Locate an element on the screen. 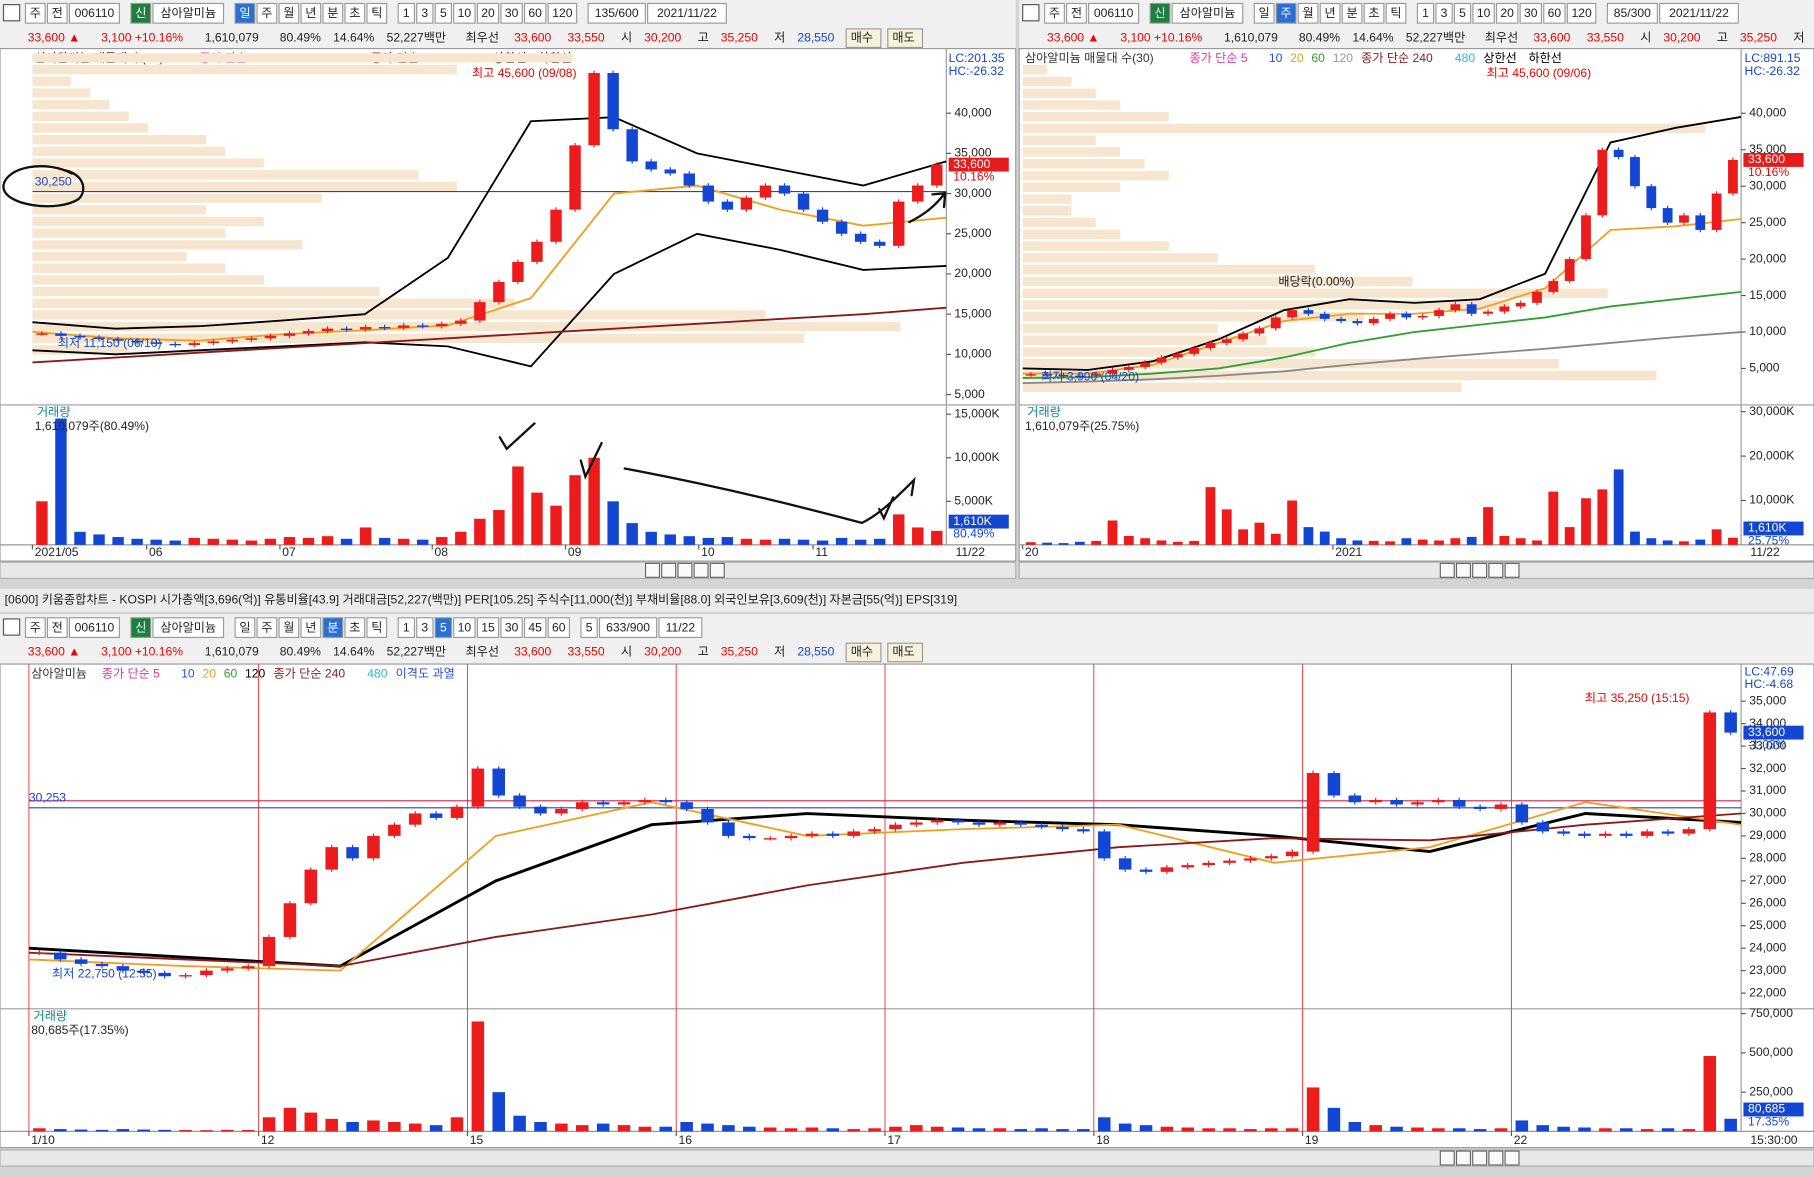  toolbar-label: 20 is located at coordinates (1507, 13).